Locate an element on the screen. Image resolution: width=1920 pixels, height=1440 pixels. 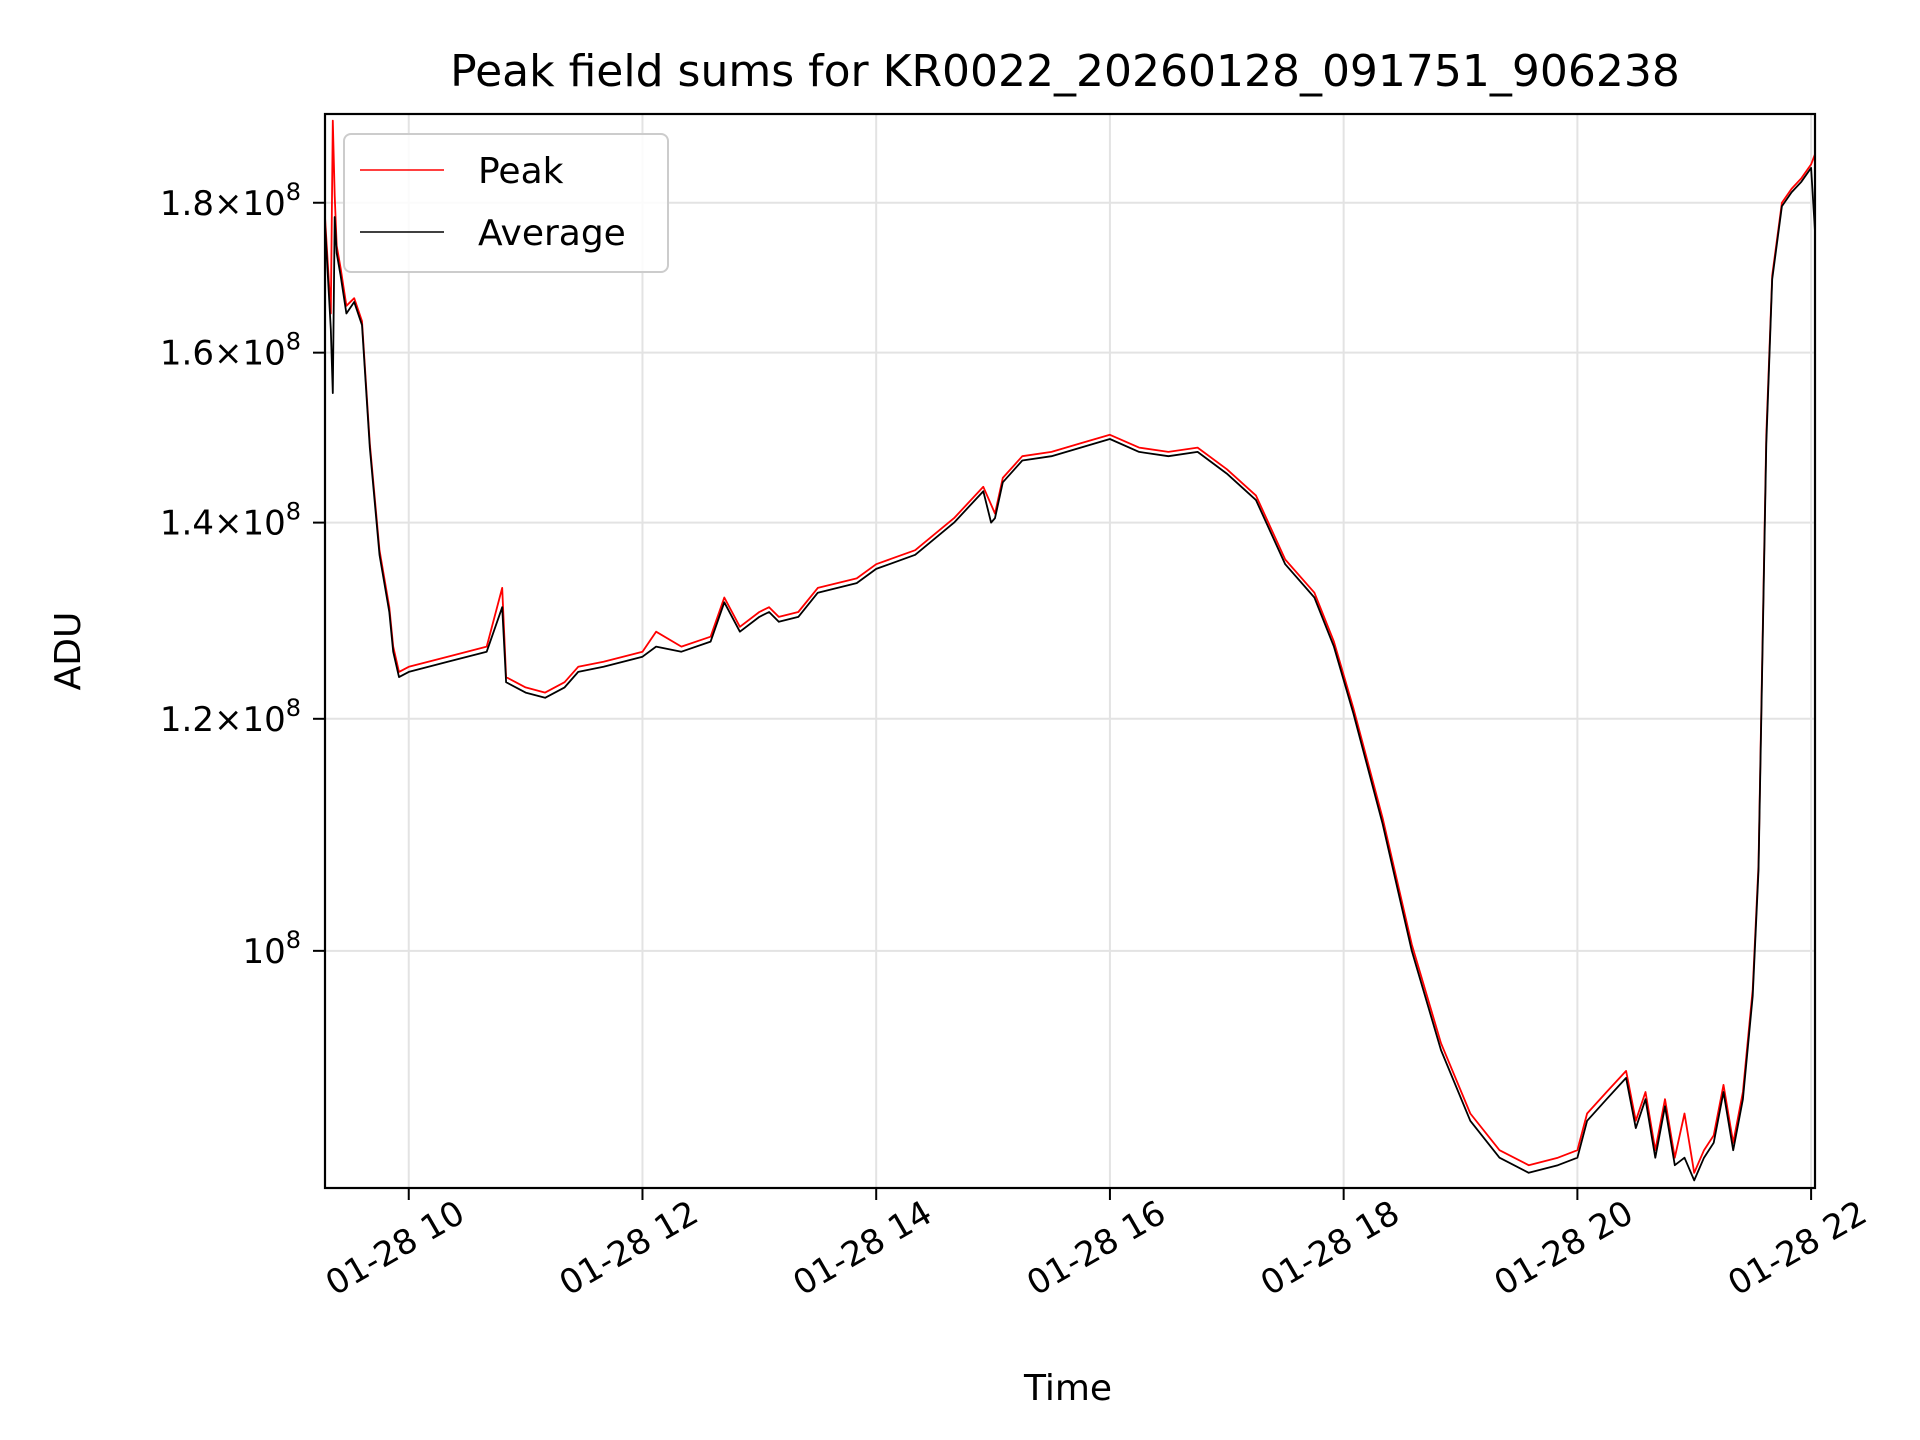
y-tick-label: 1.4×108 is located at coordinates (230, 521).